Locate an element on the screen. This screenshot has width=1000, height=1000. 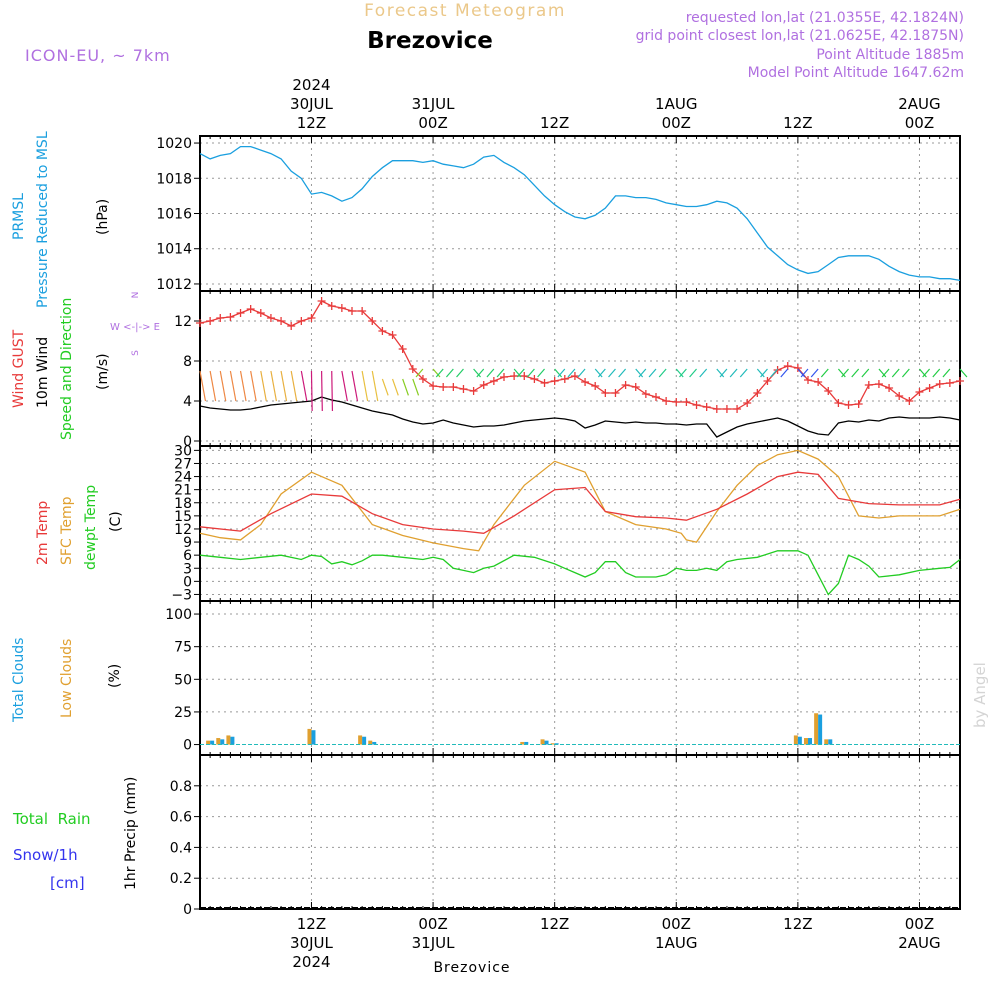
y-tick-label: −3 is located at coordinates (181, 595).